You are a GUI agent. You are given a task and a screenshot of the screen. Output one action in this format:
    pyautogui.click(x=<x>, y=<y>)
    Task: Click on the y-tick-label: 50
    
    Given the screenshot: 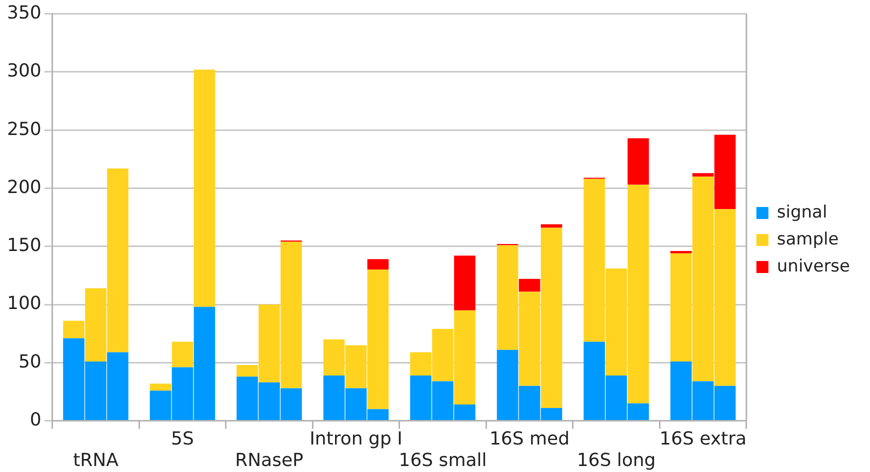 What is the action you would take?
    pyautogui.click(x=30, y=361)
    